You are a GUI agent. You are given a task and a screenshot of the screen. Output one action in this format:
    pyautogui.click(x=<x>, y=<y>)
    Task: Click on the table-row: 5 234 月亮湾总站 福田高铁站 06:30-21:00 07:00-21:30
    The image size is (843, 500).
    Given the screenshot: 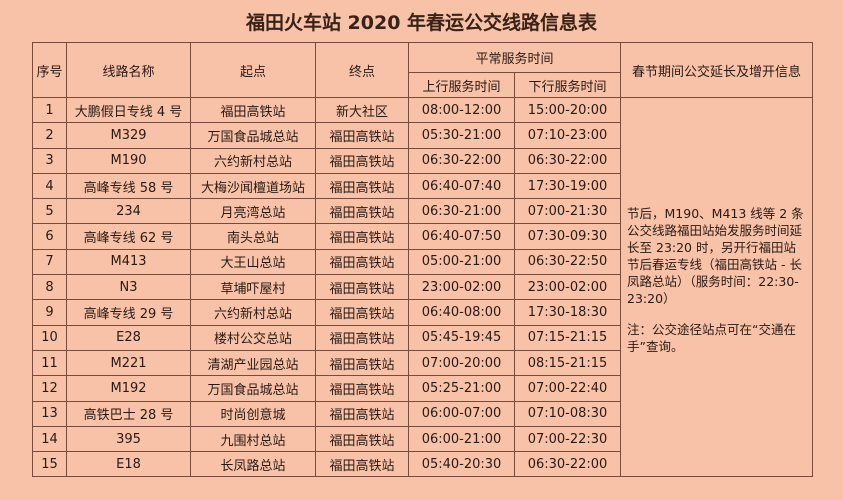 What is the action you would take?
    pyautogui.click(x=422, y=211)
    